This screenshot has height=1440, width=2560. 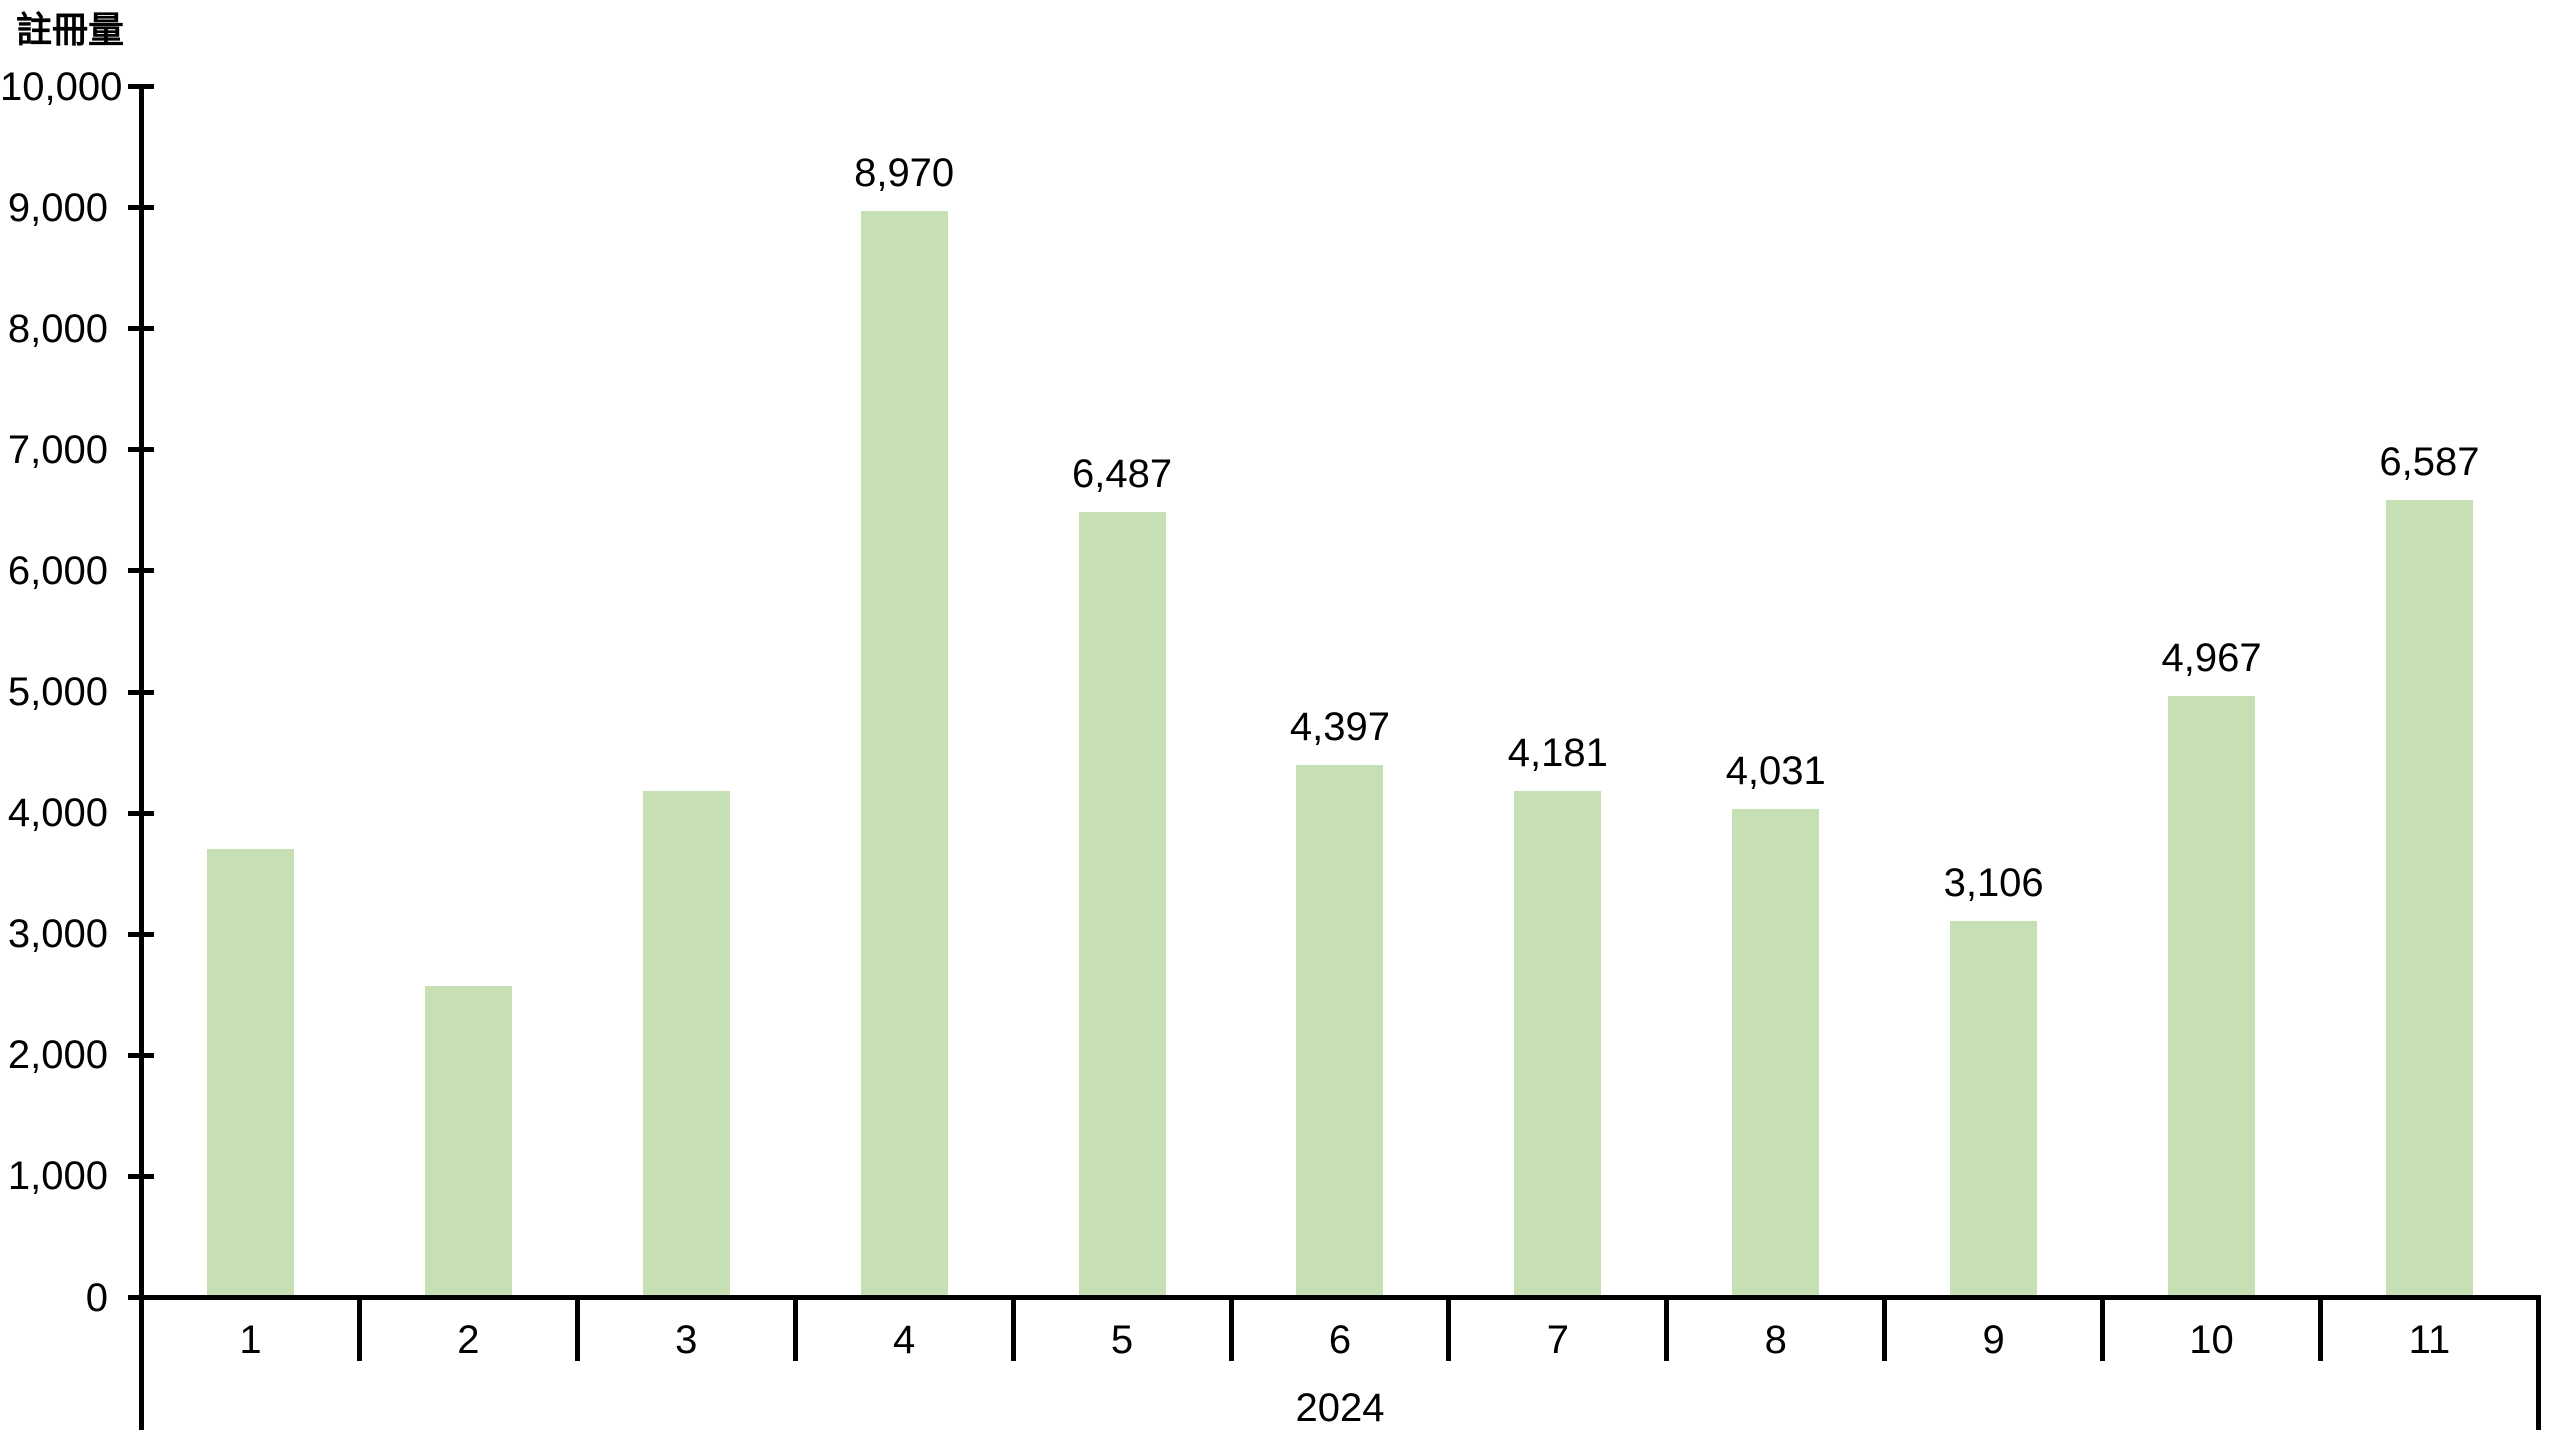 I want to click on y-axis-tick-label: 7,000, so click(x=57, y=449).